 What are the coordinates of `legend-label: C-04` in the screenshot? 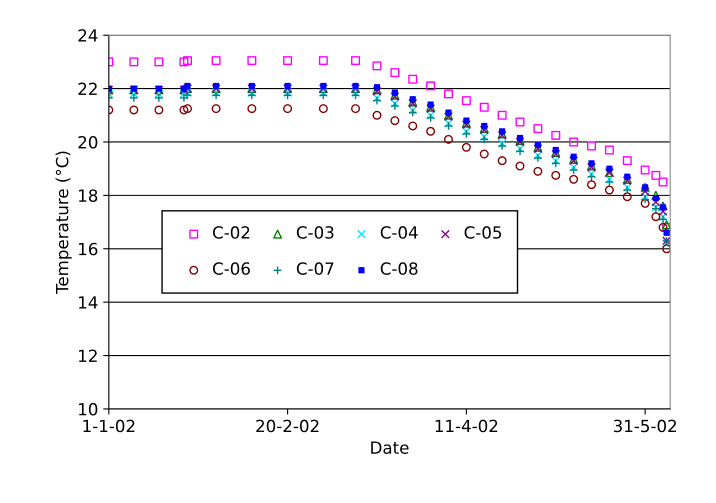 It's located at (399, 232).